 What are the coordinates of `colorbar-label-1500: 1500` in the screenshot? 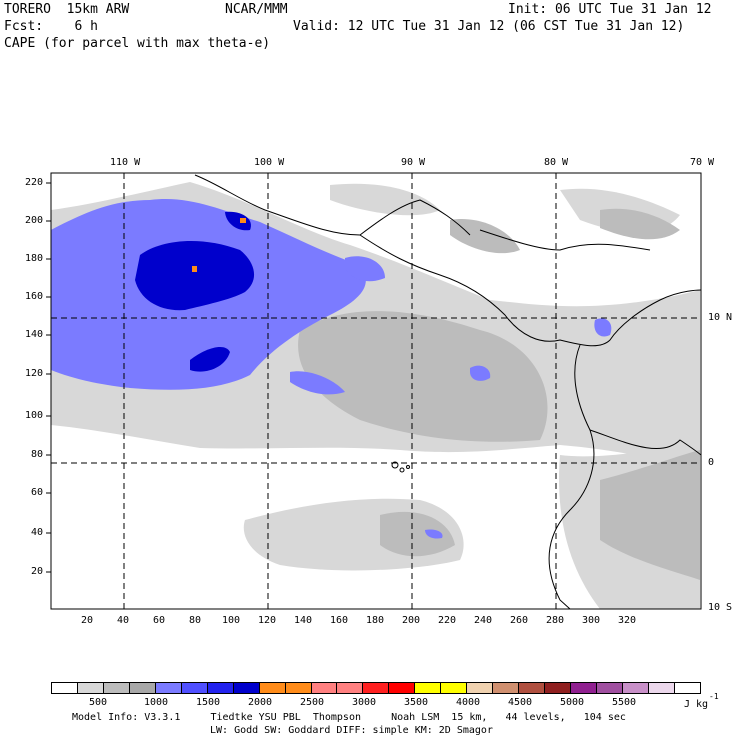 It's located at (208, 702).